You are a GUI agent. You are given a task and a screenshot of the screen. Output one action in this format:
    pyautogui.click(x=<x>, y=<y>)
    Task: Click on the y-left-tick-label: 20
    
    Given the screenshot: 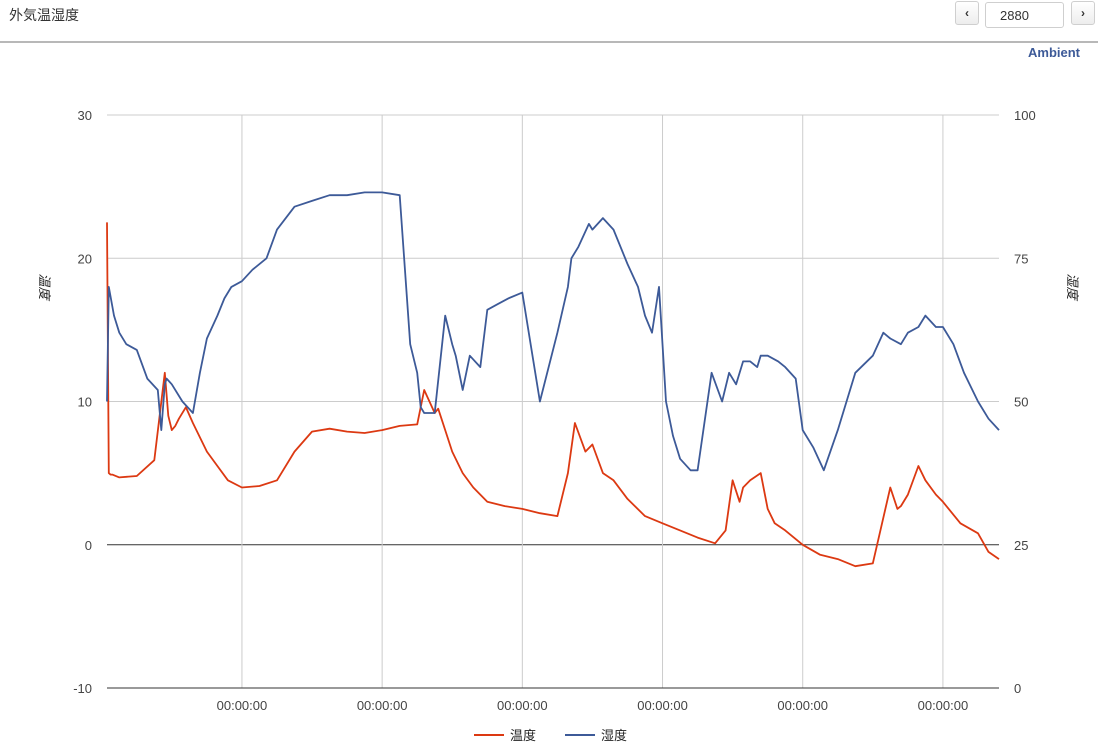 What is the action you would take?
    pyautogui.click(x=85, y=258)
    